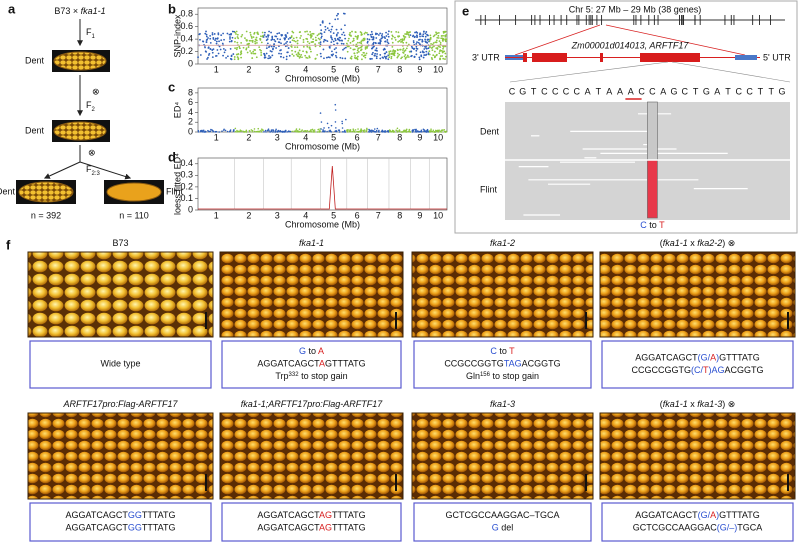 This screenshot has width=800, height=544. Describe the element at coordinates (697, 294) in the screenshot. I see `photo-shade` at that location.